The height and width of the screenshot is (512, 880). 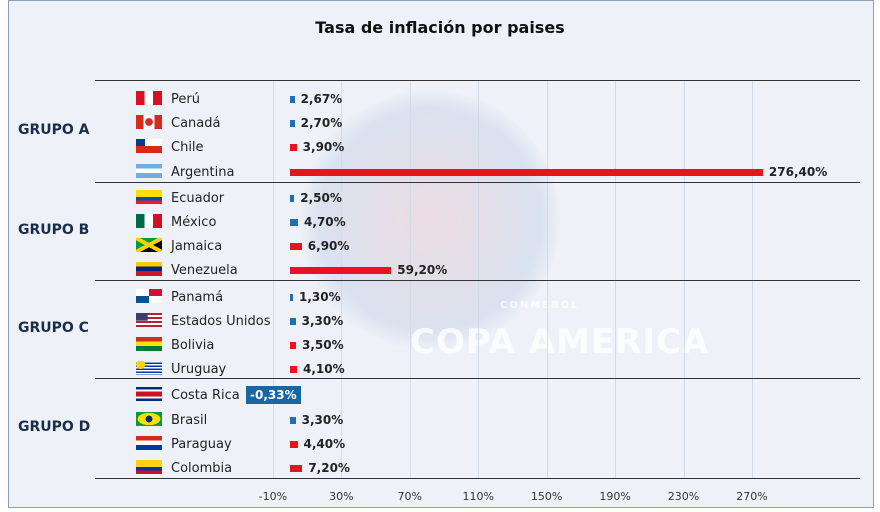 I want to click on panama-flag-icon, so click(x=149, y=295).